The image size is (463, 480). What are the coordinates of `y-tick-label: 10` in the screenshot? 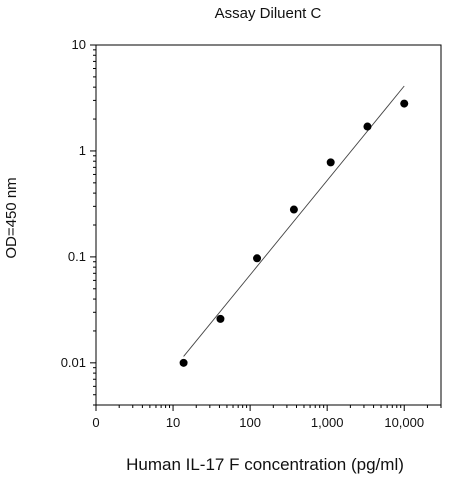 It's located at (79, 44).